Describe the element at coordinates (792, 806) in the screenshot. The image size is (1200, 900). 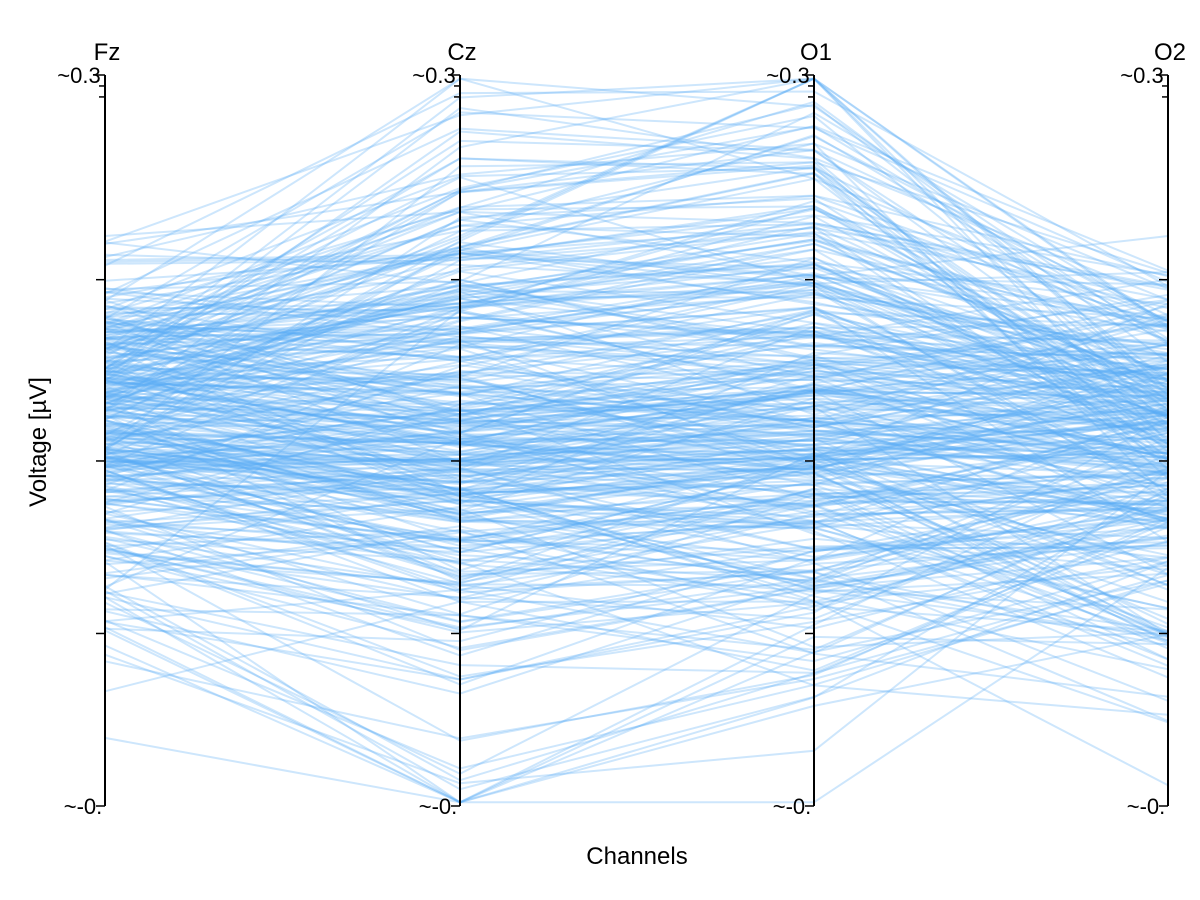
I see `tick-label-min: ~-0.` at that location.